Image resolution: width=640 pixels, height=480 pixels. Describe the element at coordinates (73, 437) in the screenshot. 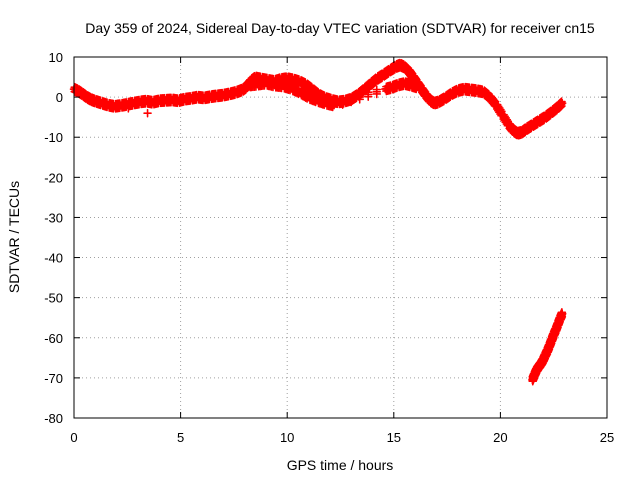

I see `x-tick-label: 0` at that location.